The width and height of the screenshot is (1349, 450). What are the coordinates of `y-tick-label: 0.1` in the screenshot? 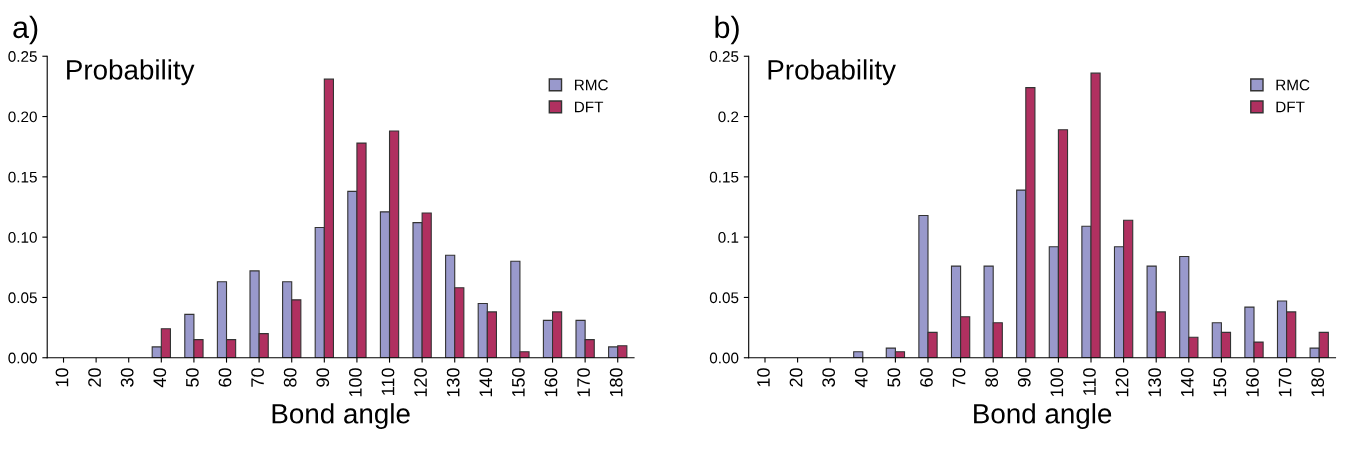 It's located at (728, 237).